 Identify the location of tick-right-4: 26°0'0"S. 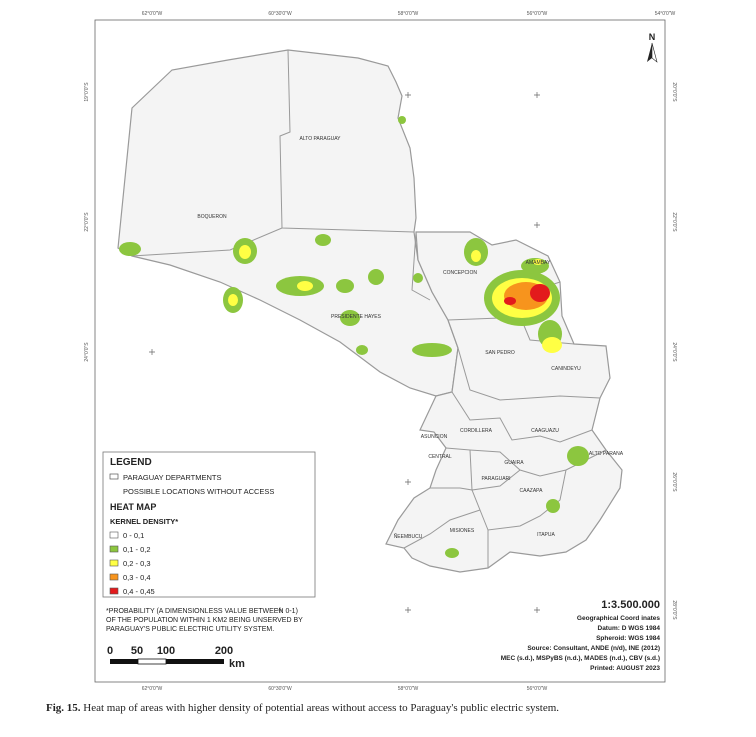
(674, 482).